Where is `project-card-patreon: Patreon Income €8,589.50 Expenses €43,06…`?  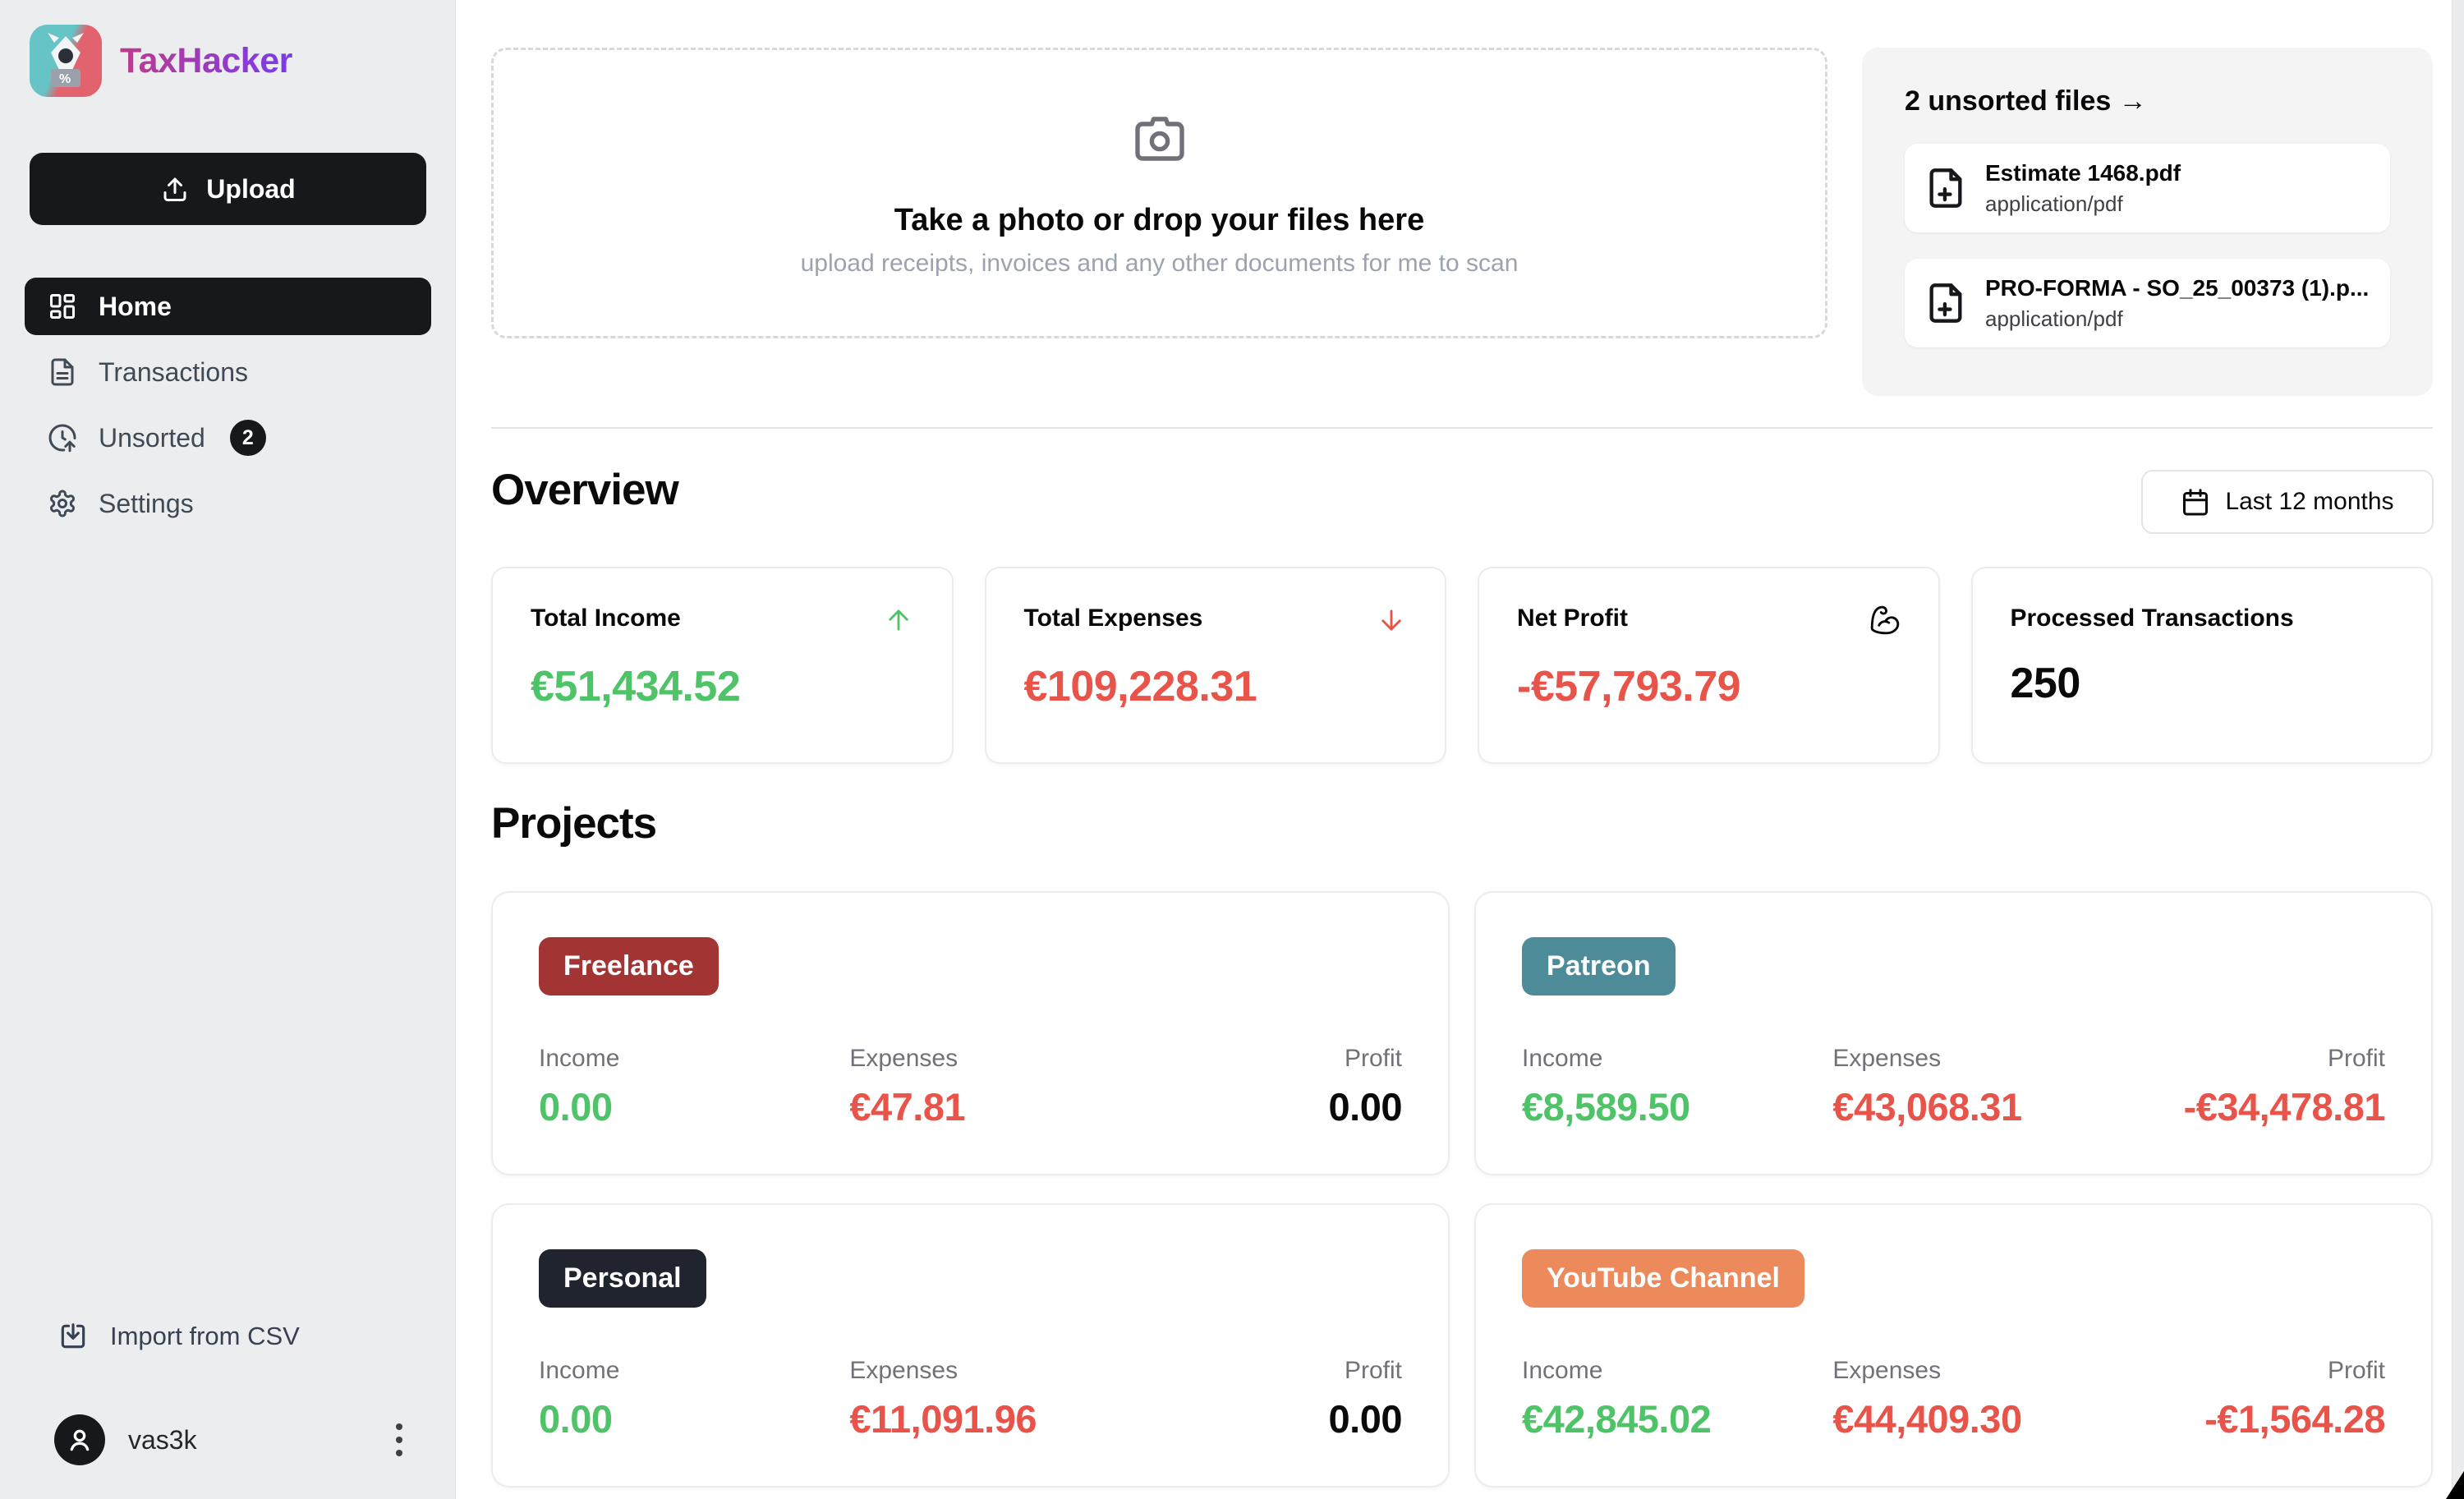
project-card-patreon: Patreon Income €8,589.50 Expenses €43,06… is located at coordinates (1953, 1033).